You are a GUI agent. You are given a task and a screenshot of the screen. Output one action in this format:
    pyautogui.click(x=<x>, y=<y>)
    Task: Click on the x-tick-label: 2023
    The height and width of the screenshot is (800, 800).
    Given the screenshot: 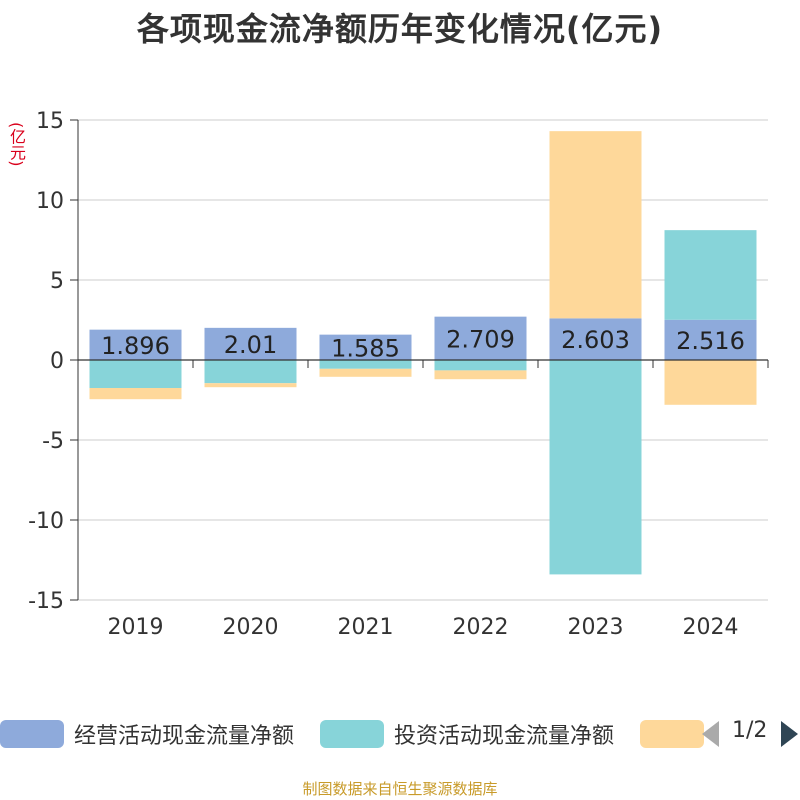 What is the action you would take?
    pyautogui.click(x=596, y=627)
    